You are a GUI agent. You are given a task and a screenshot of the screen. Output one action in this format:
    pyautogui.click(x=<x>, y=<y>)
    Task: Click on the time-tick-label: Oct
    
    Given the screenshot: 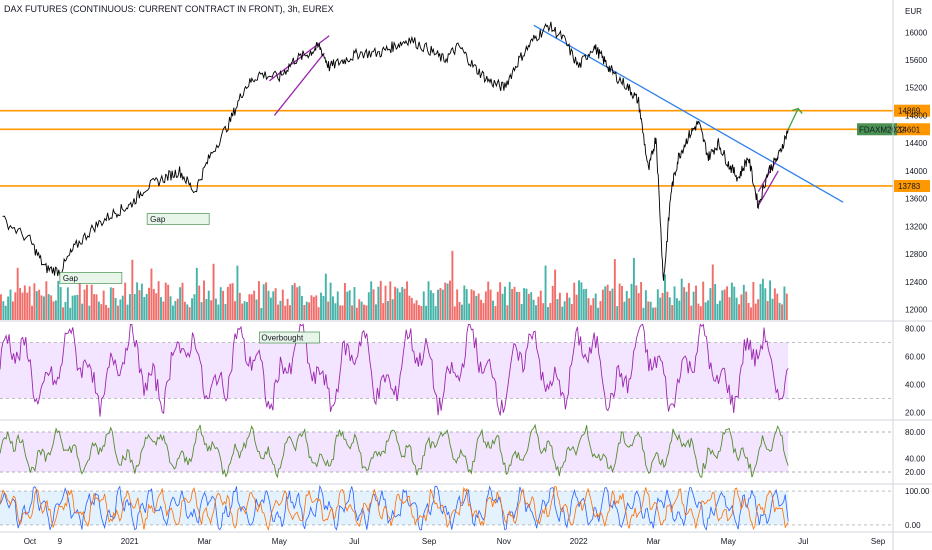 What is the action you would take?
    pyautogui.click(x=30, y=541)
    